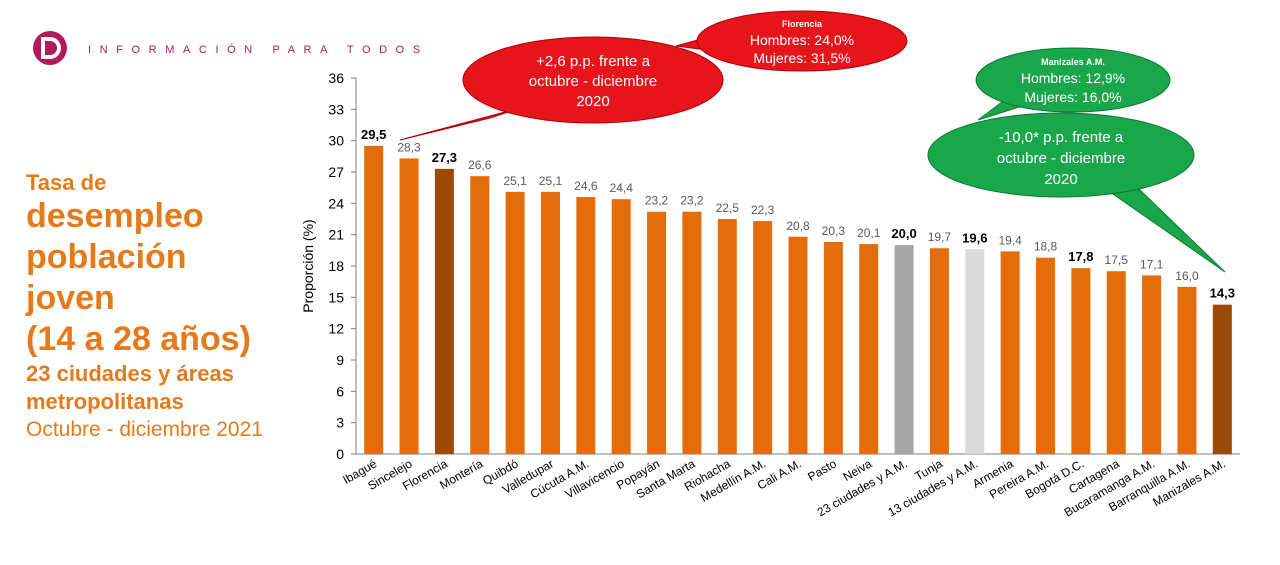 The width and height of the screenshot is (1280, 565). Describe the element at coordinates (798, 226) in the screenshot. I see `value-label: 20,8` at that location.